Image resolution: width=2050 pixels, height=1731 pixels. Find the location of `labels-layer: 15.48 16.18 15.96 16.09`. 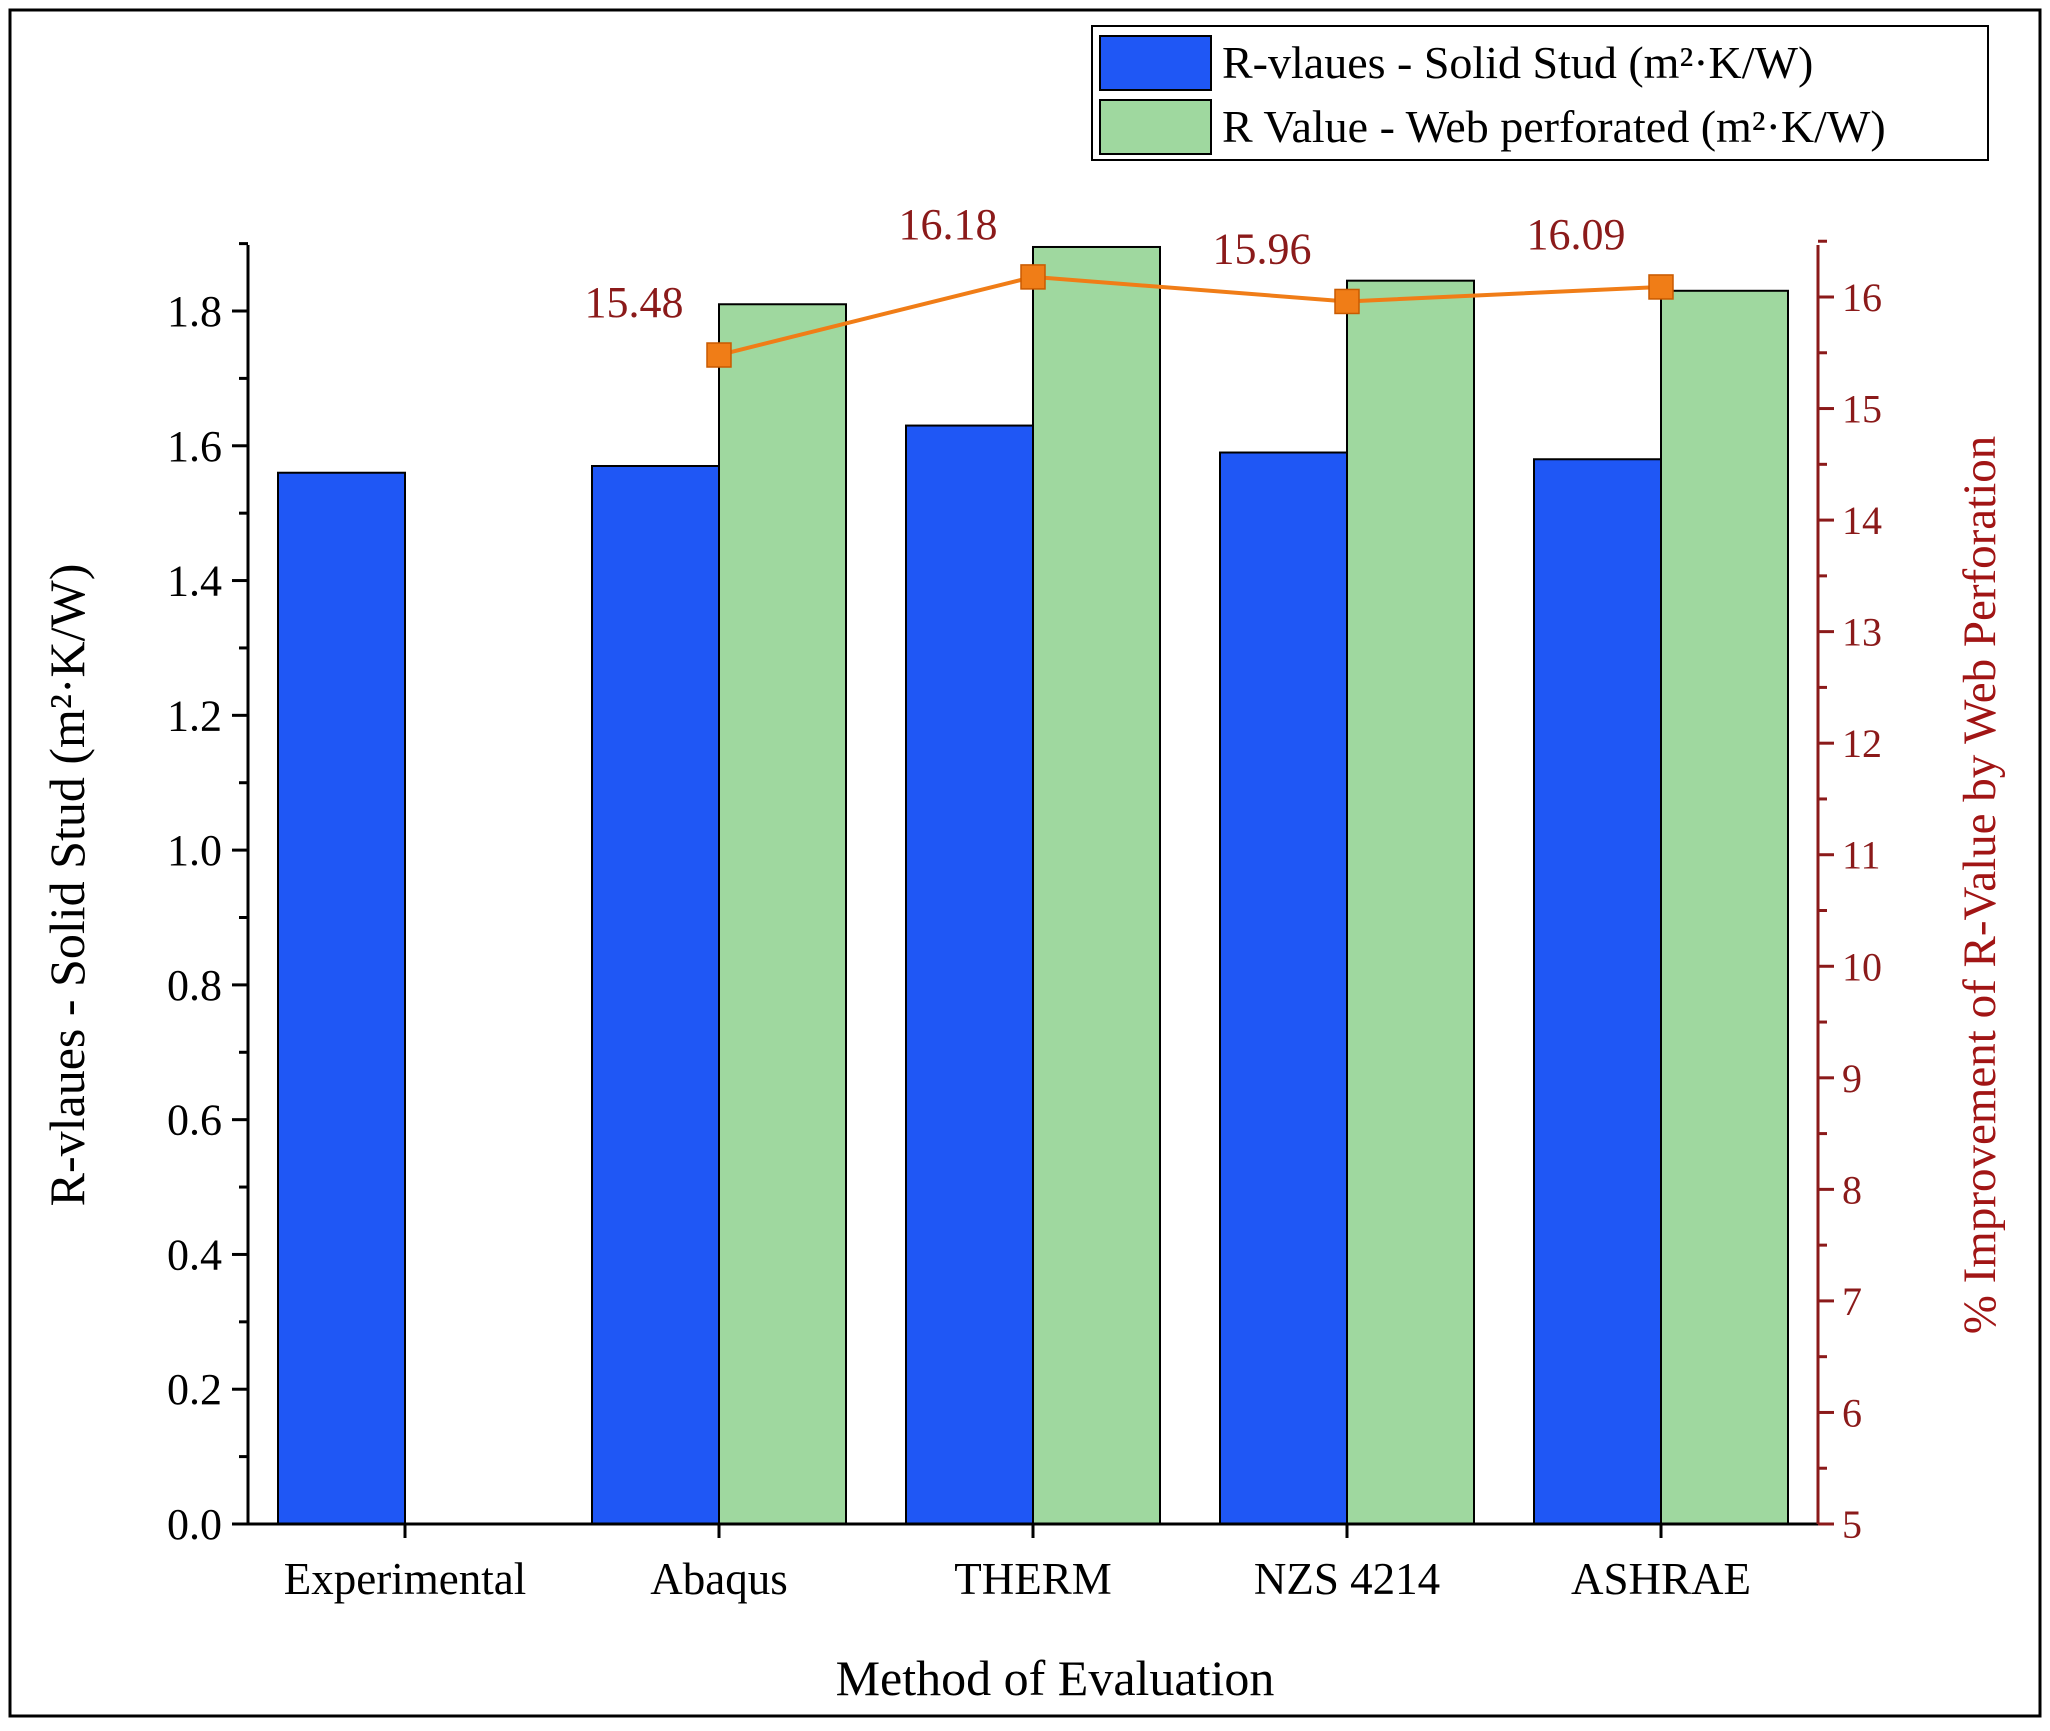

labels-layer: 15.48 16.18 15.96 16.09 is located at coordinates (1105, 263).